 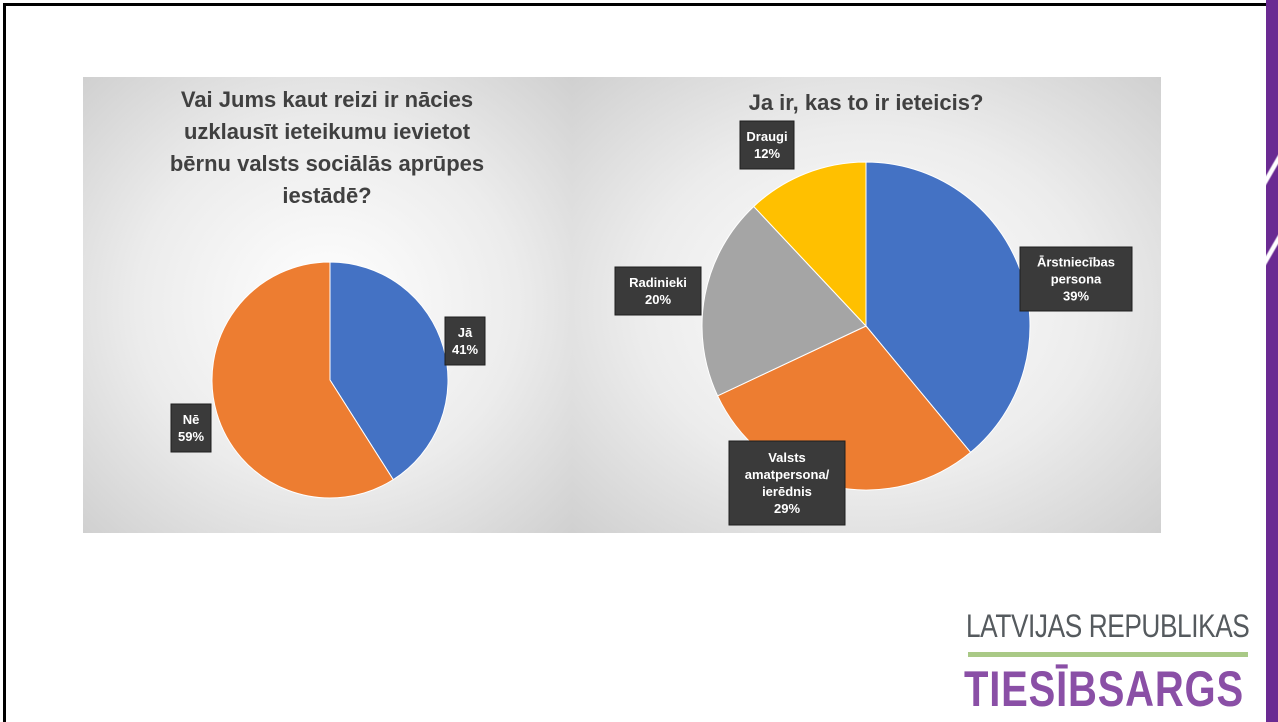 I want to click on data-label-text: Draugi, so click(x=766, y=136).